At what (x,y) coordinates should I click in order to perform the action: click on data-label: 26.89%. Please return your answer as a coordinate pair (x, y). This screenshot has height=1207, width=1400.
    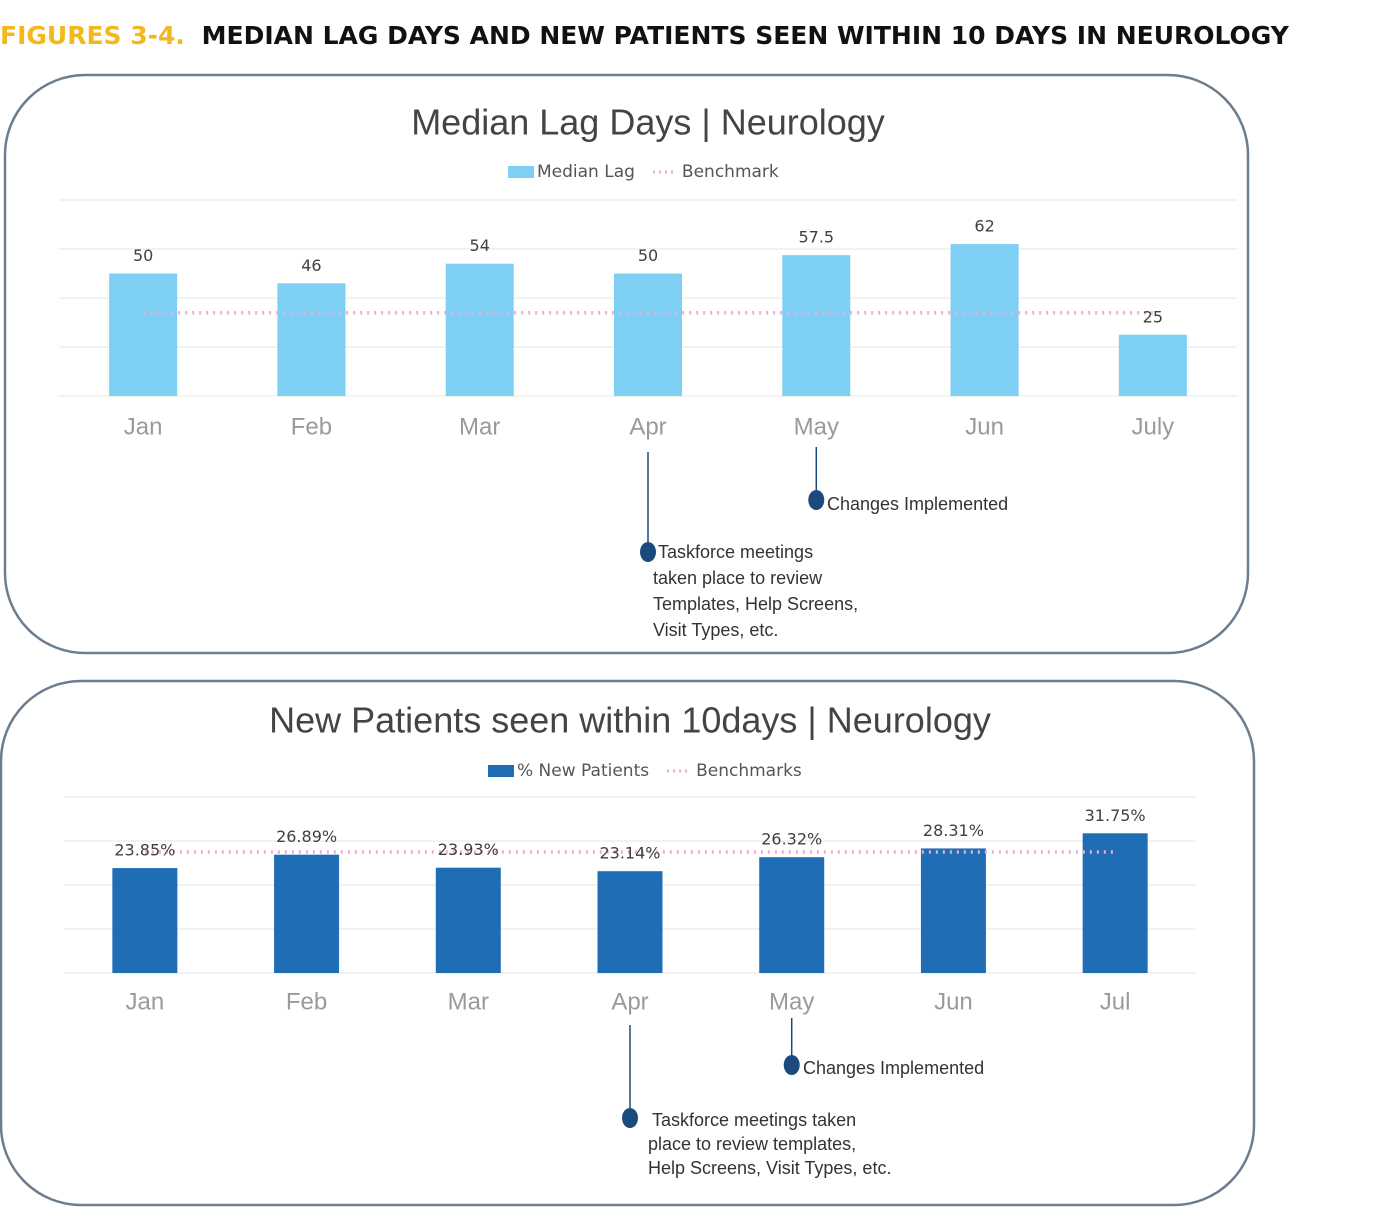
    Looking at the image, I should click on (306, 836).